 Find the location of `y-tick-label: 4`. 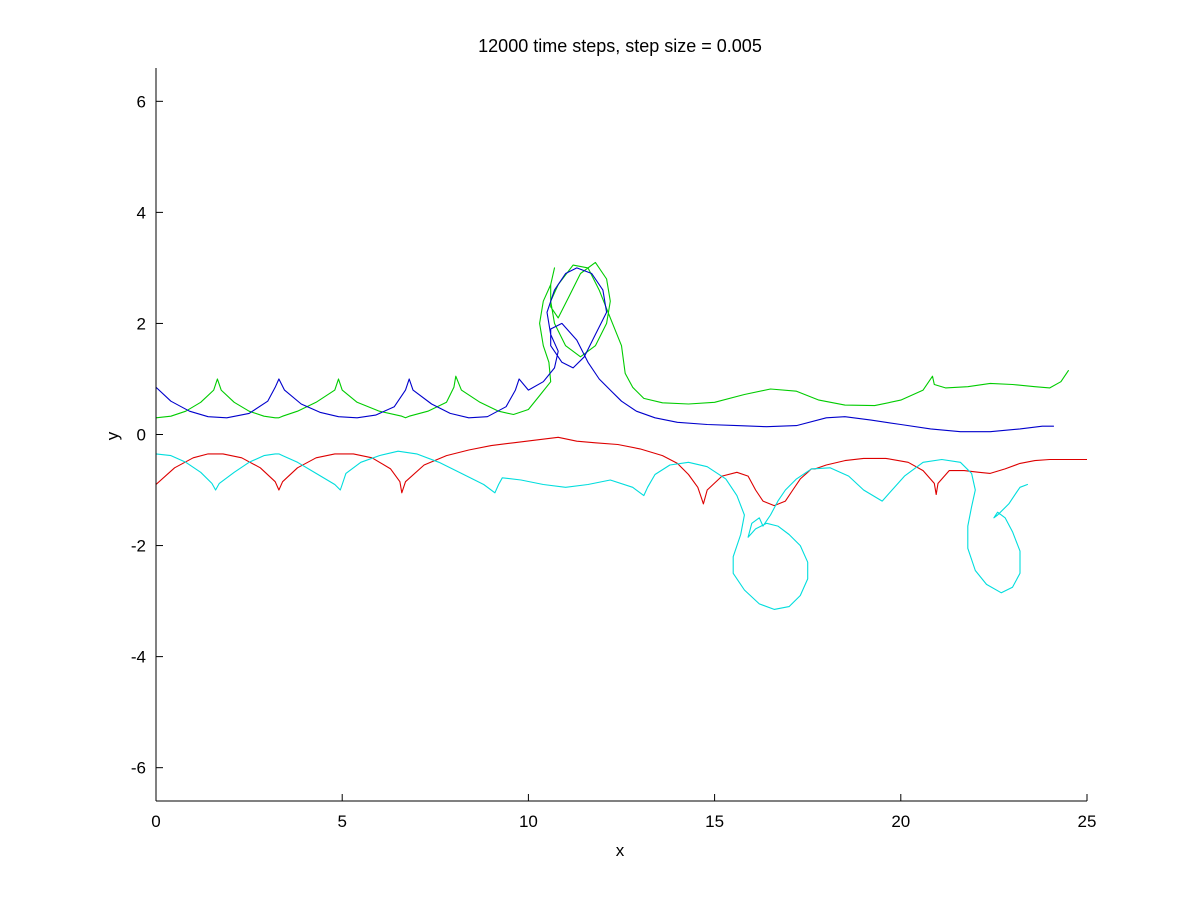

y-tick-label: 4 is located at coordinates (141, 212).